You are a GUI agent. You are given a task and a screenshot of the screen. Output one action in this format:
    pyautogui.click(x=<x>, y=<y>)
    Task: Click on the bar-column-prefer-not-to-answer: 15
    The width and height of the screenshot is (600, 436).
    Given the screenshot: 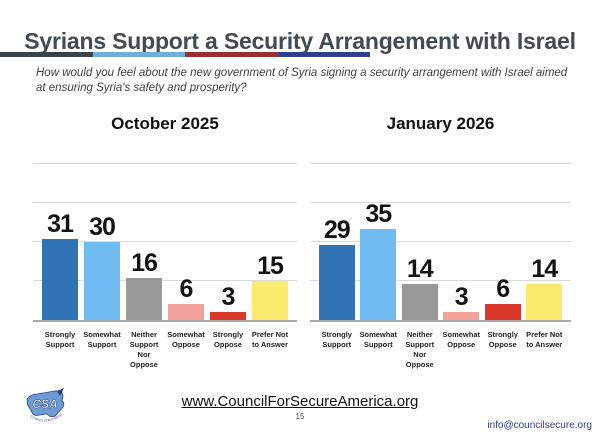 What is the action you would take?
    pyautogui.click(x=270, y=287)
    